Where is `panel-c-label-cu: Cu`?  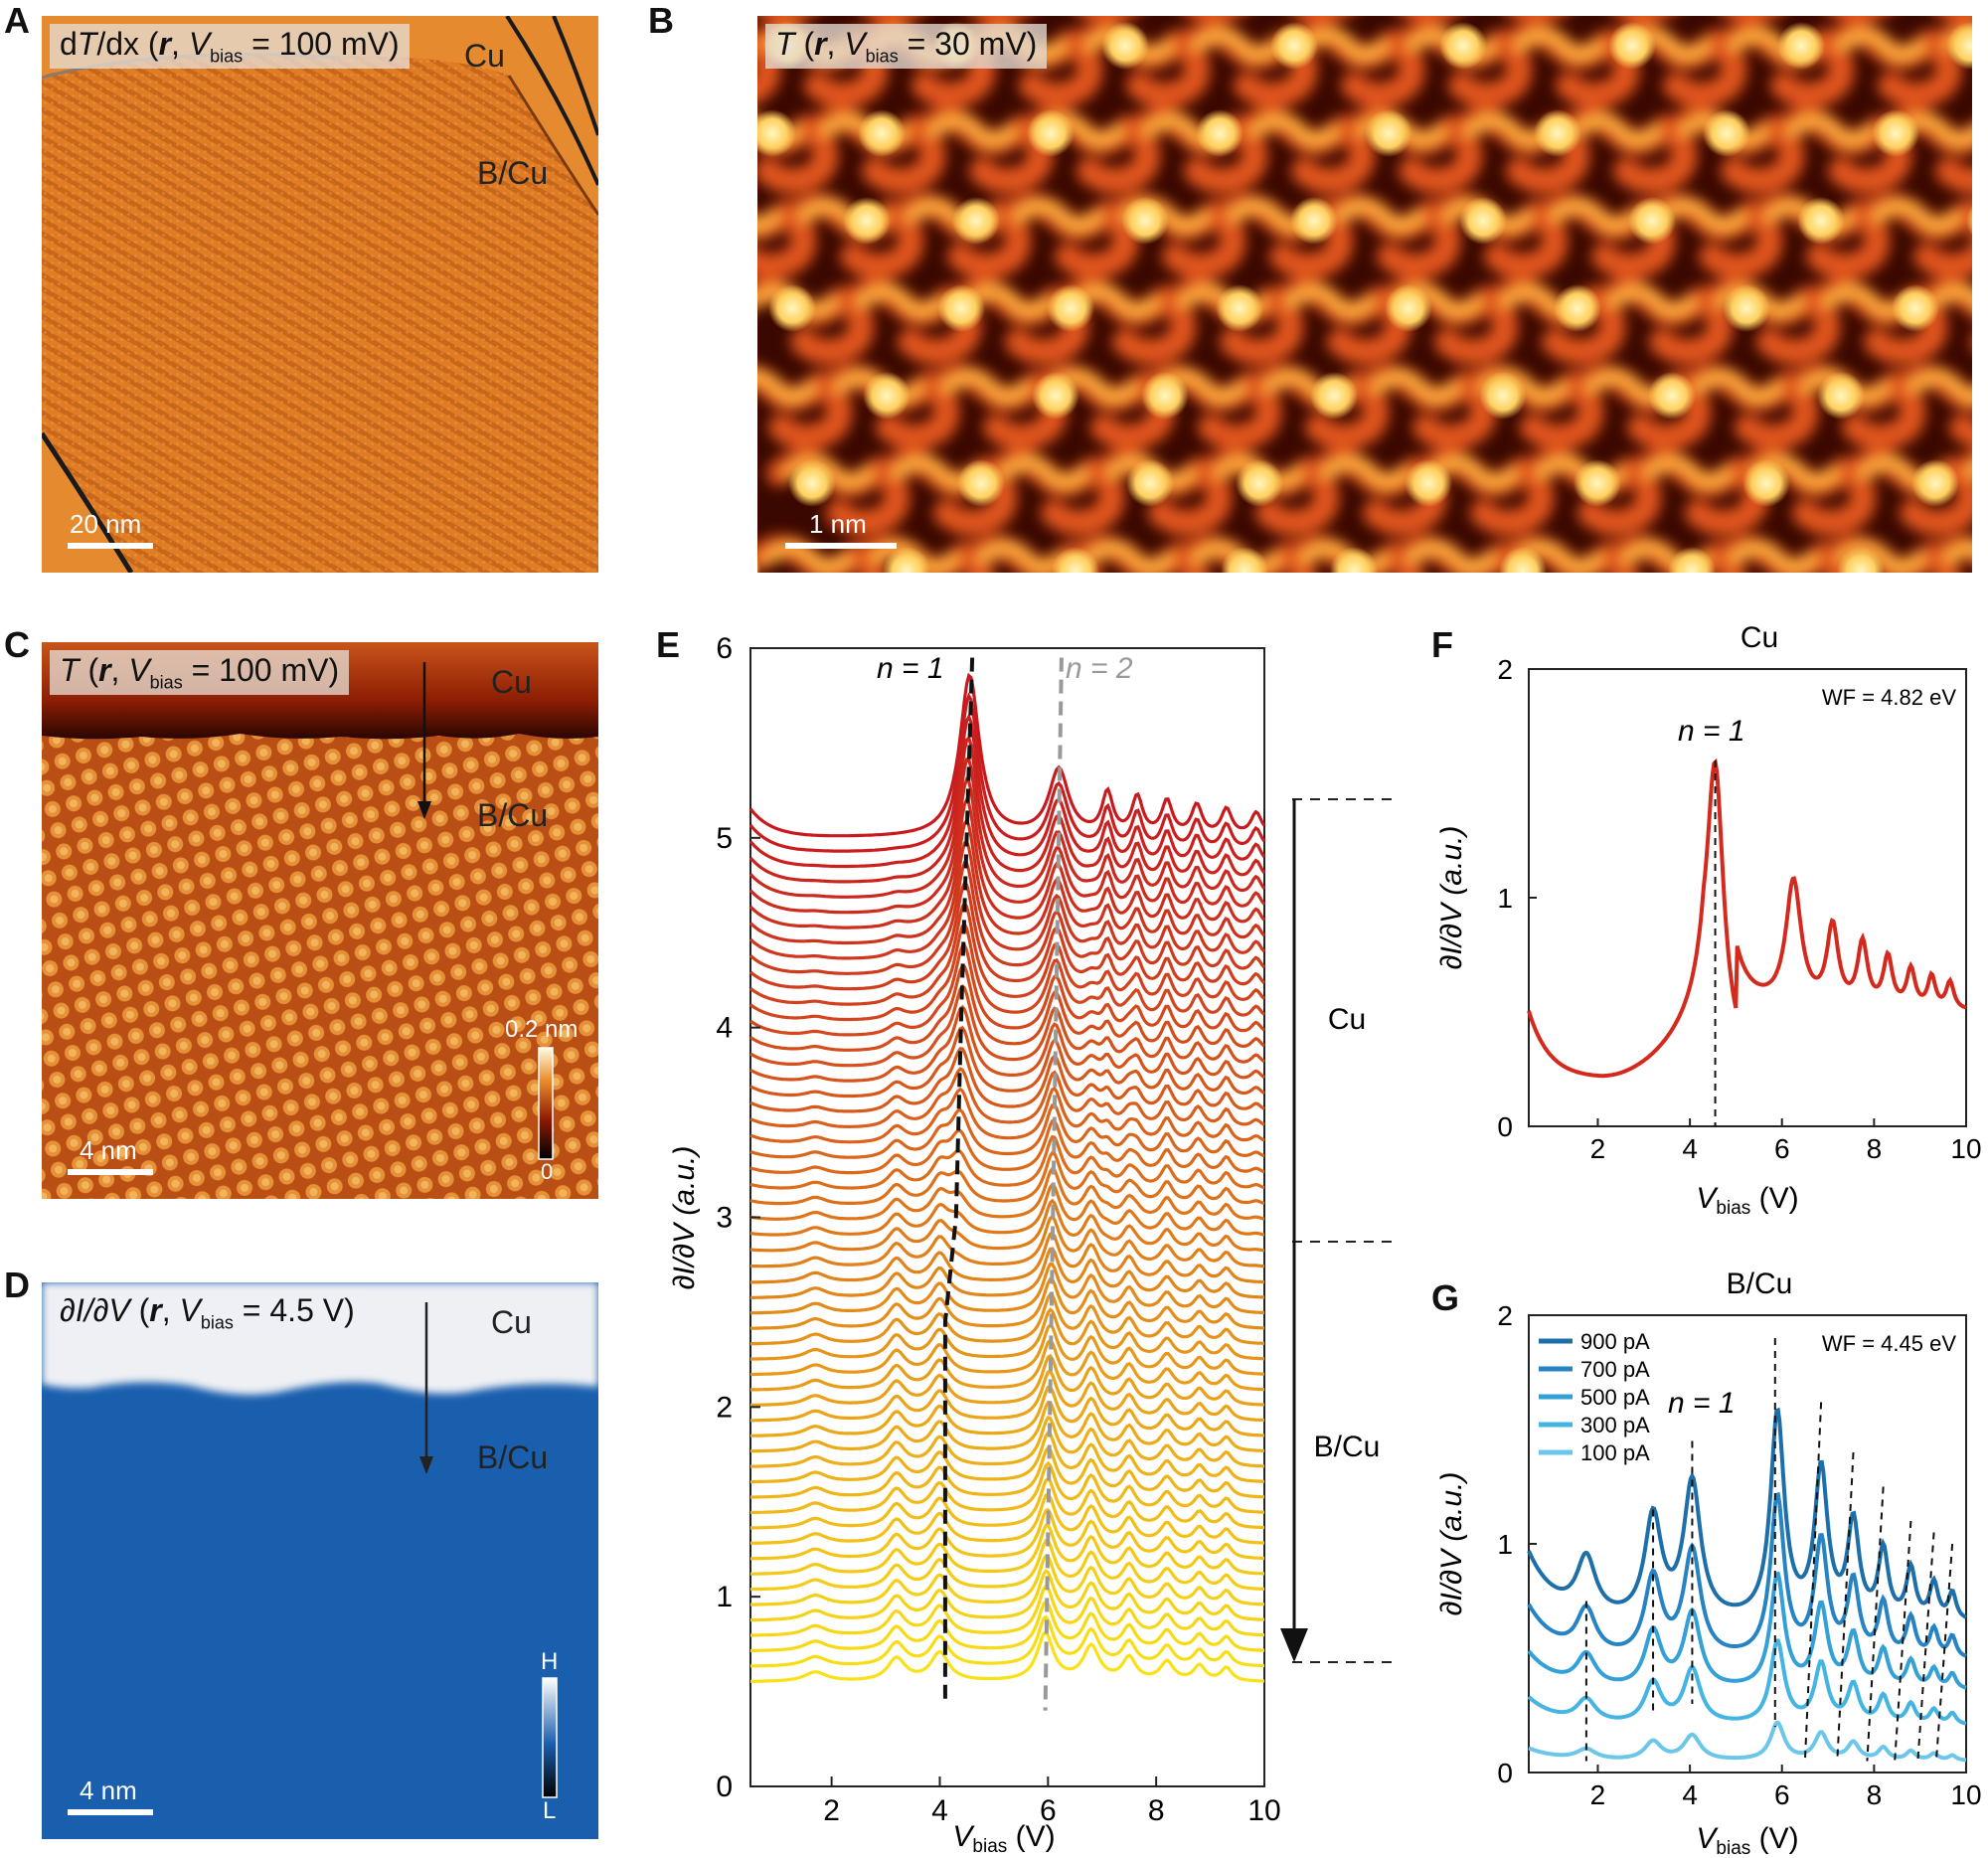
panel-c-label-cu: Cu is located at coordinates (511, 682).